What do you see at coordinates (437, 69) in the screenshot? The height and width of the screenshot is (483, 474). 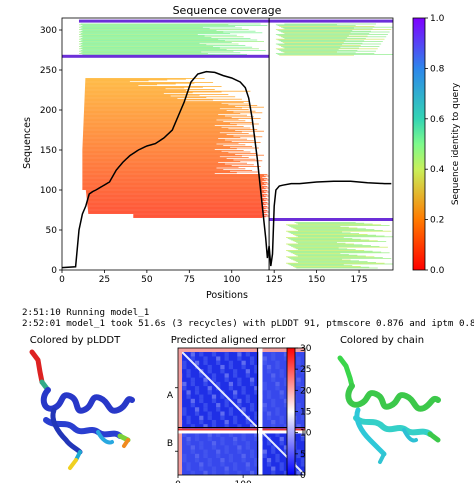 I see `identity-colorbar-tick: 0.8` at bounding box center [437, 69].